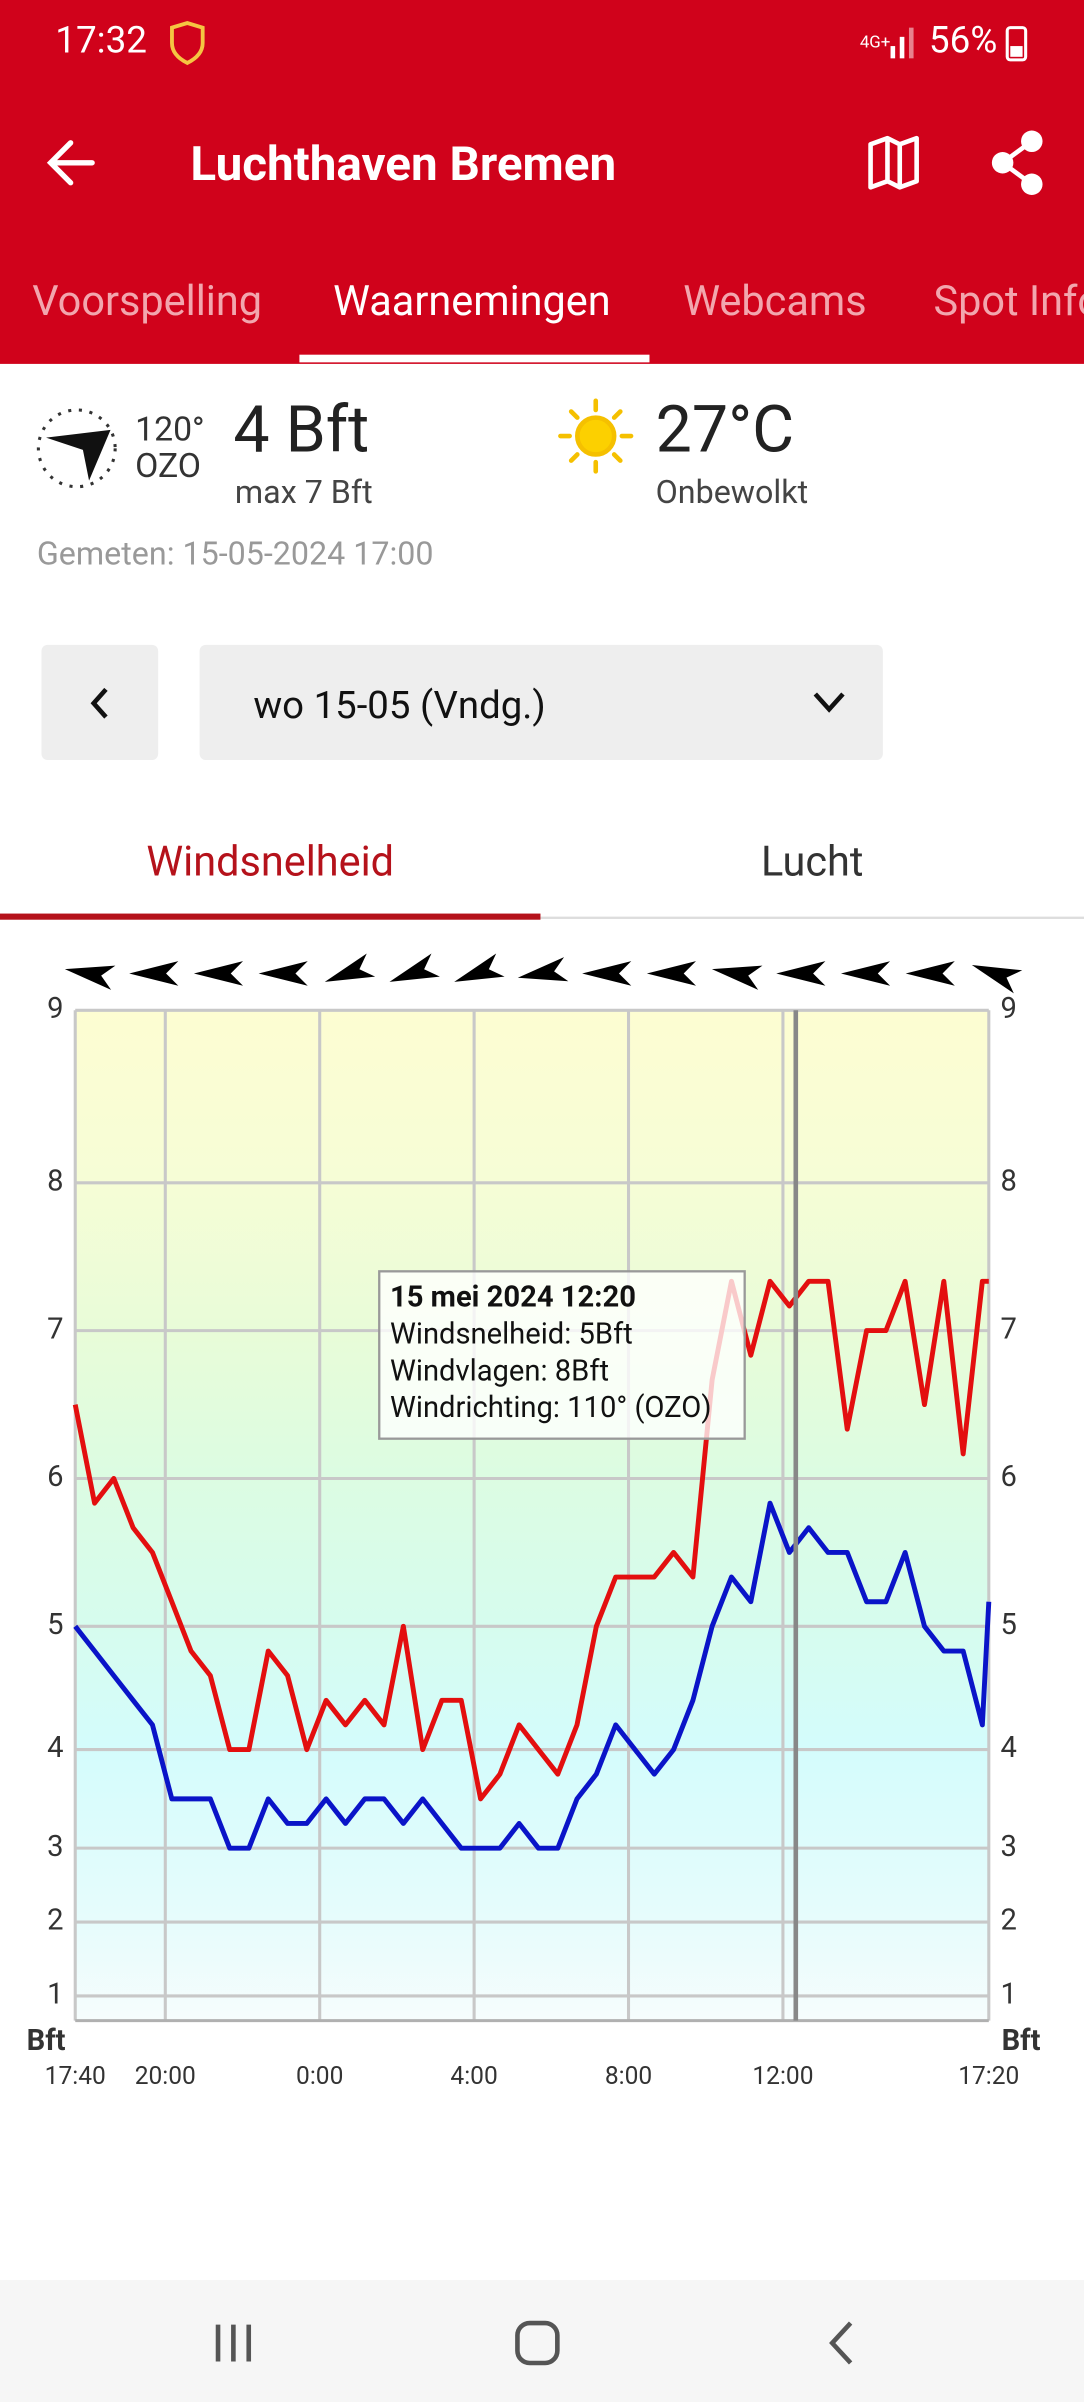  I want to click on prev-icon, so click(99, 703).